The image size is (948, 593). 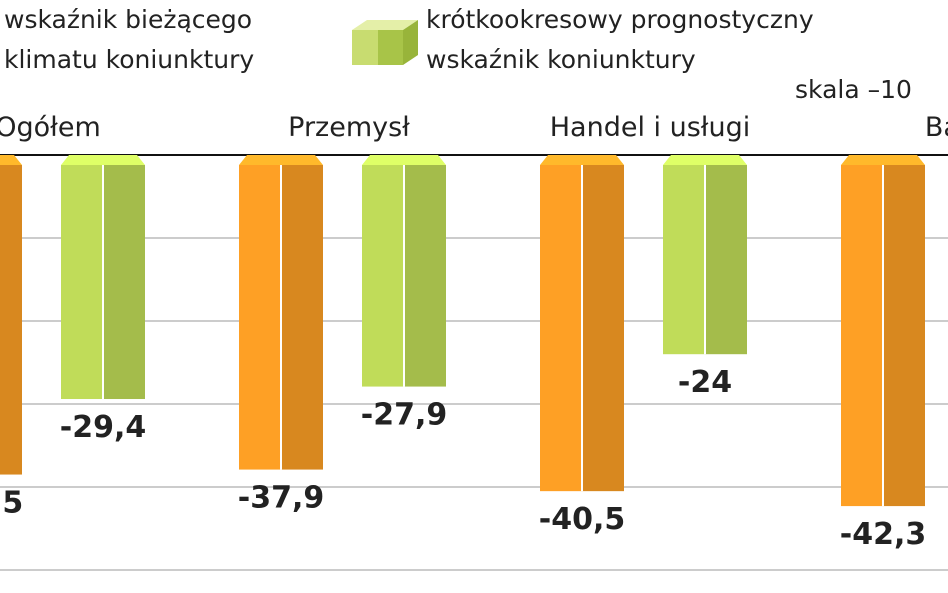 What do you see at coordinates (103, 427) in the screenshot?
I see `value-label: -29,4` at bounding box center [103, 427].